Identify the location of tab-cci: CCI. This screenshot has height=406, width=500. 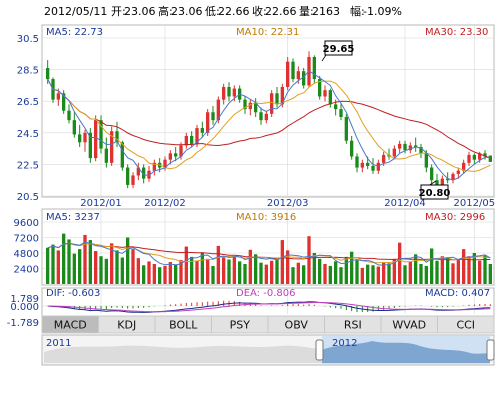
(466, 324).